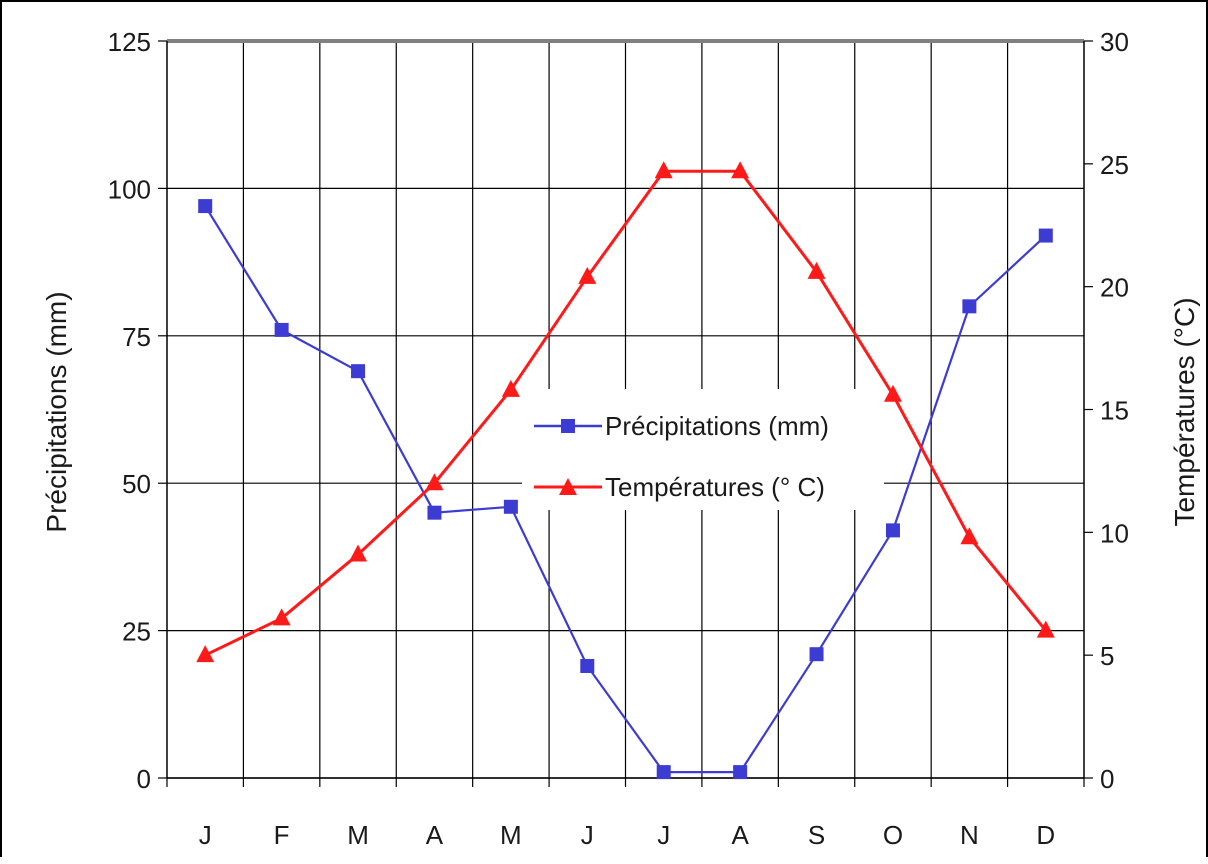  I want to click on y-tick-label-left: 0, so click(144, 779).